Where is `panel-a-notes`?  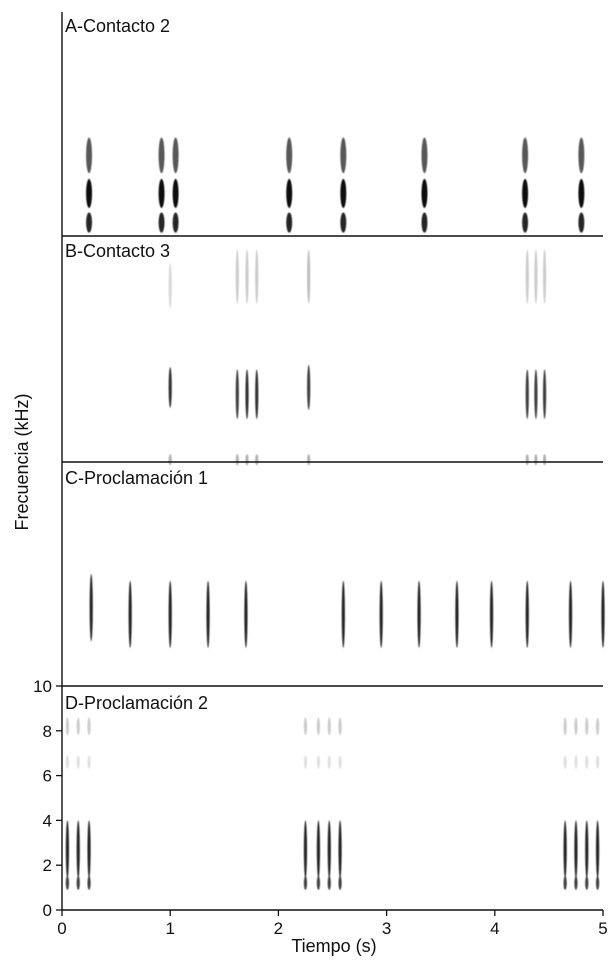 panel-a-notes is located at coordinates (335, 185).